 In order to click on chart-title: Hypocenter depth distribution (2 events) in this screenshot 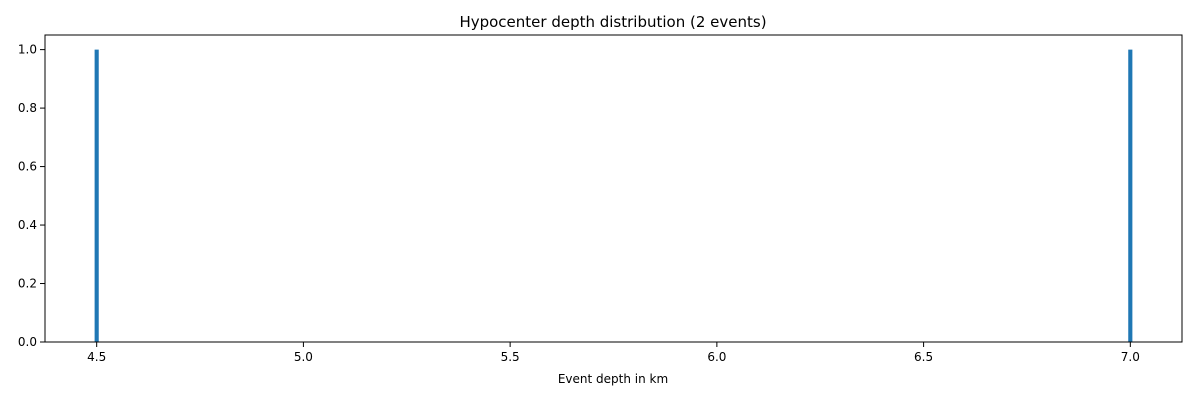, I will do `click(612, 22)`.